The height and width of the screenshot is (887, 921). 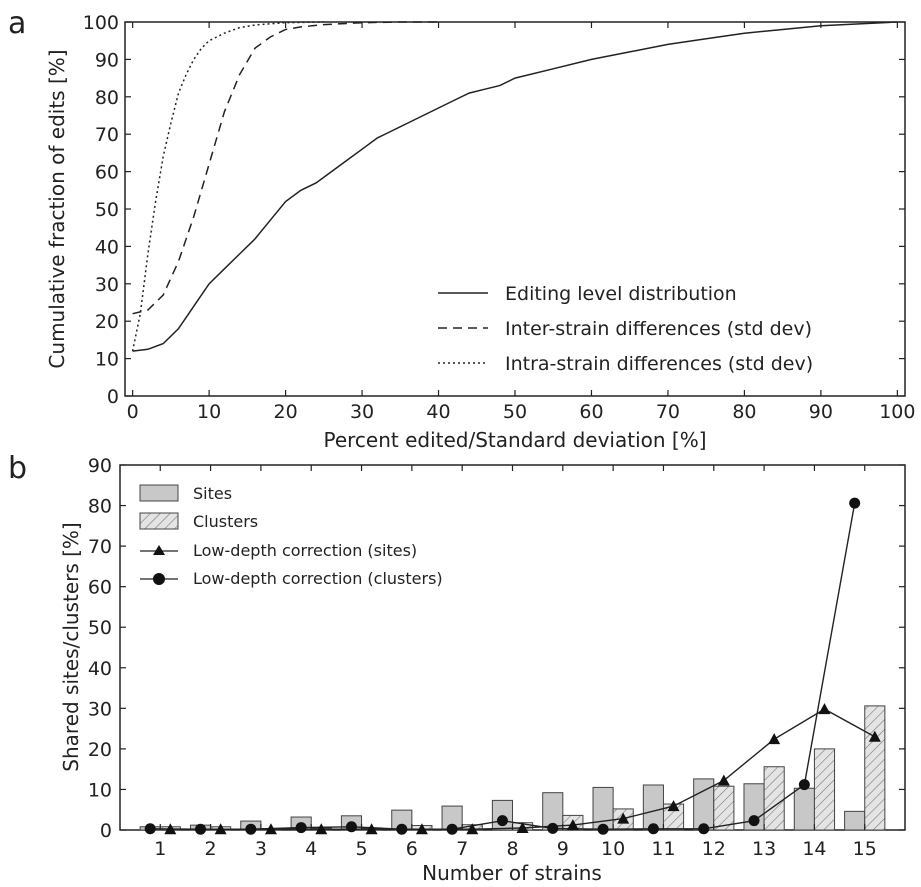 What do you see at coordinates (133, 412) in the screenshot?
I see `x-tick-label: 0` at bounding box center [133, 412].